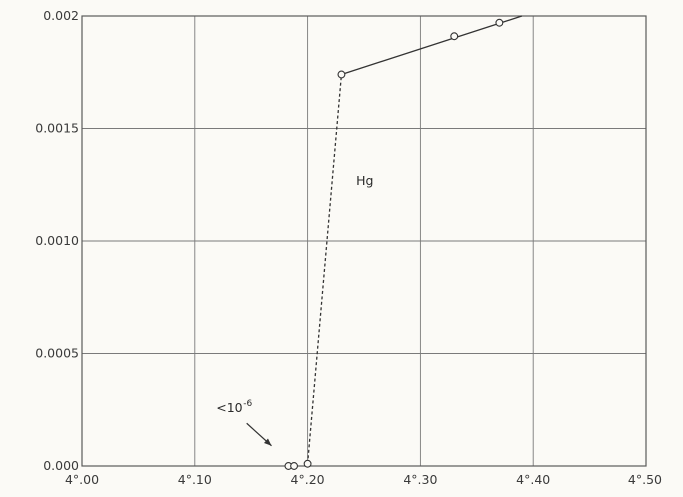 The image size is (683, 497). I want to click on x-axis: 4°.00 4°.10 4°.20 4°.30 4°.40 4°.50, so click(363, 479).